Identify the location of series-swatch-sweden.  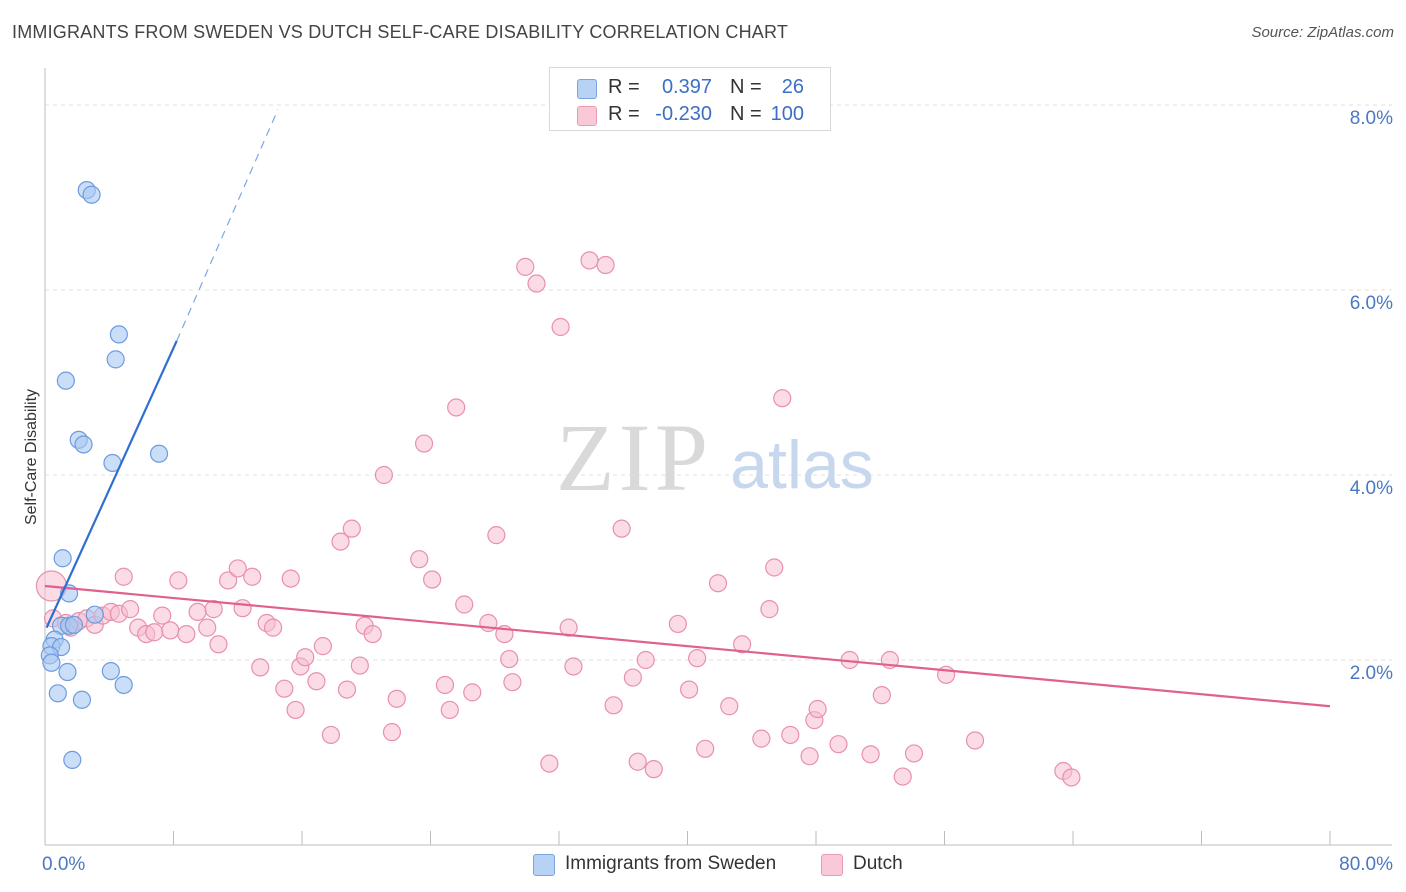
(544, 865).